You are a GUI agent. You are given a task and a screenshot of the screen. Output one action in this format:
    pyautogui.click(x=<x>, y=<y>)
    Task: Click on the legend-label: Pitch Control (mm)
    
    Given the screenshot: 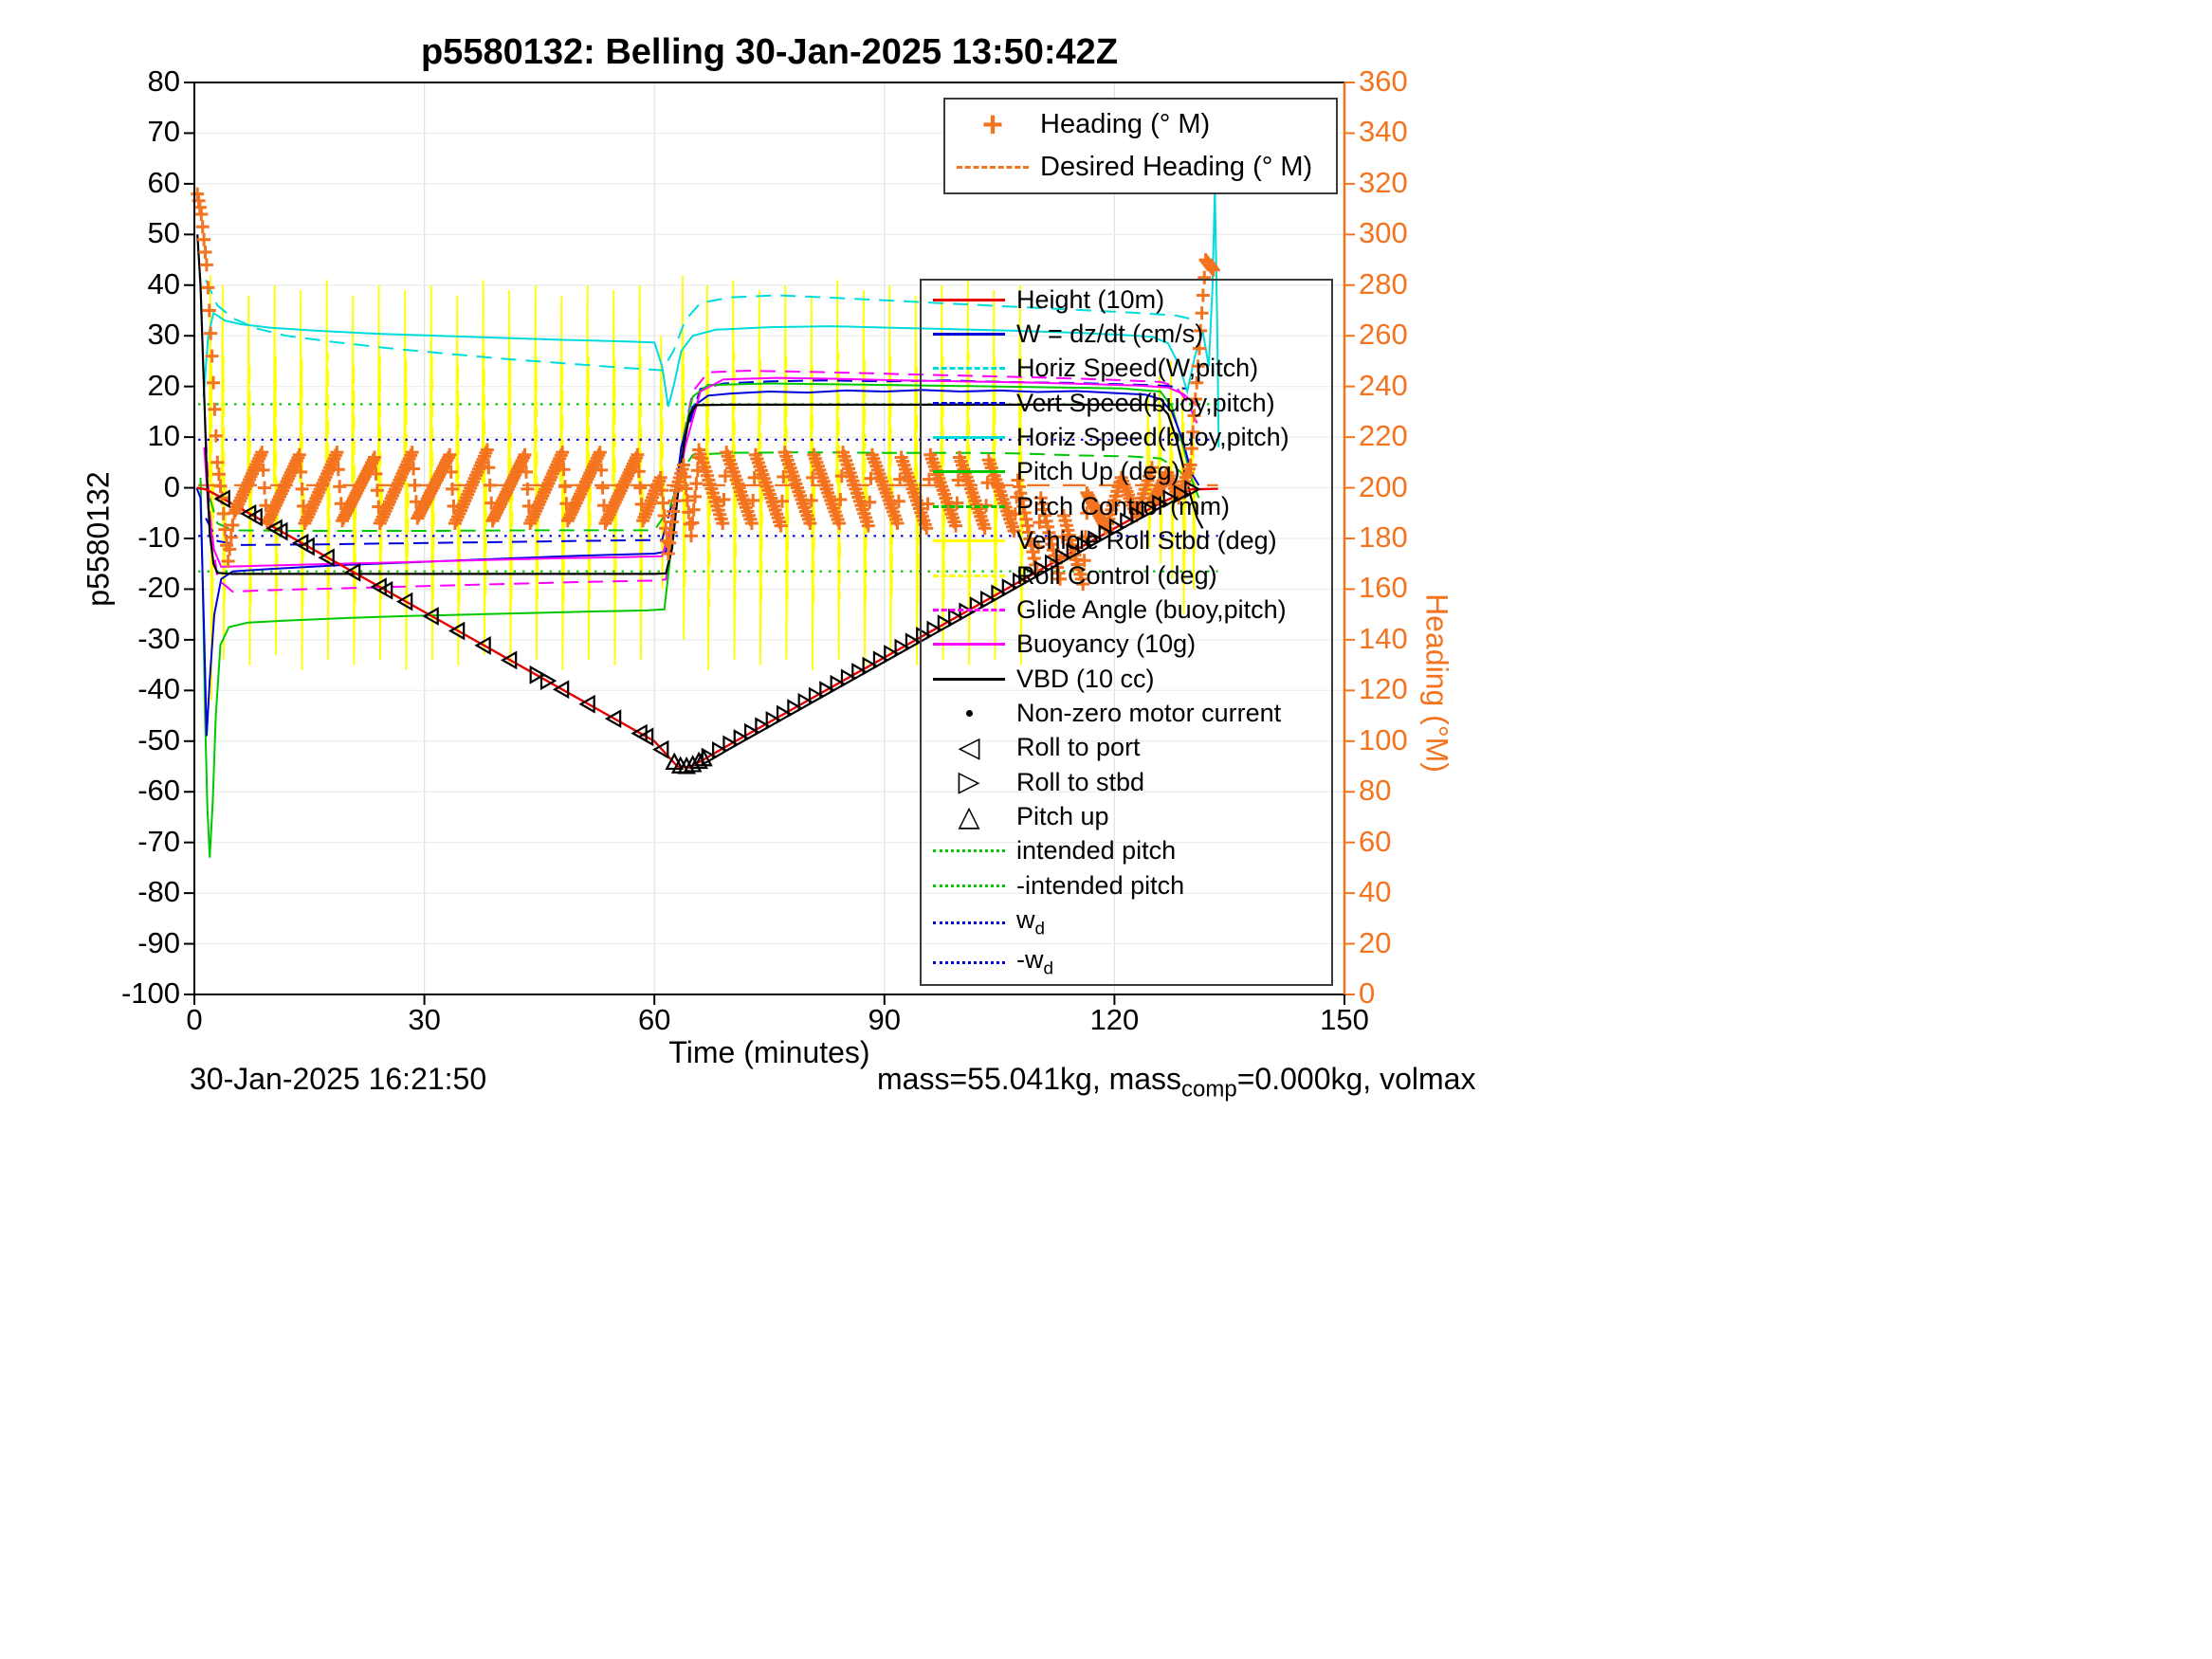 What is the action you would take?
    pyautogui.click(x=1123, y=505)
    